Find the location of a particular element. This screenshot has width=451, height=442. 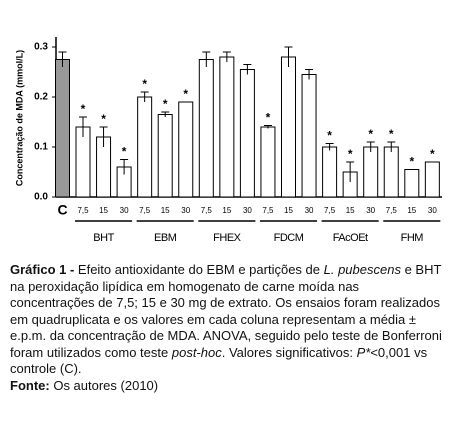

group-label: FDCM is located at coordinates (289, 238).